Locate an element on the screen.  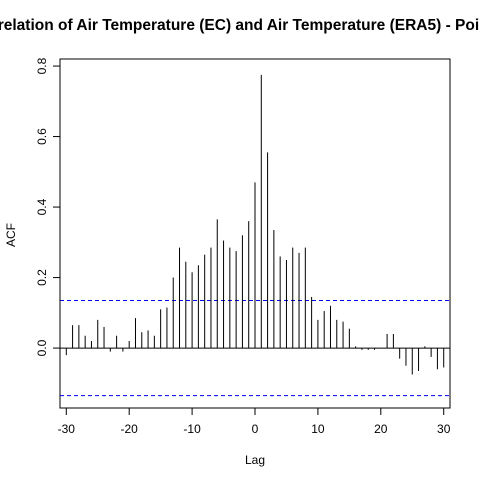
x-tick-label: -30 is located at coordinates (67, 429).